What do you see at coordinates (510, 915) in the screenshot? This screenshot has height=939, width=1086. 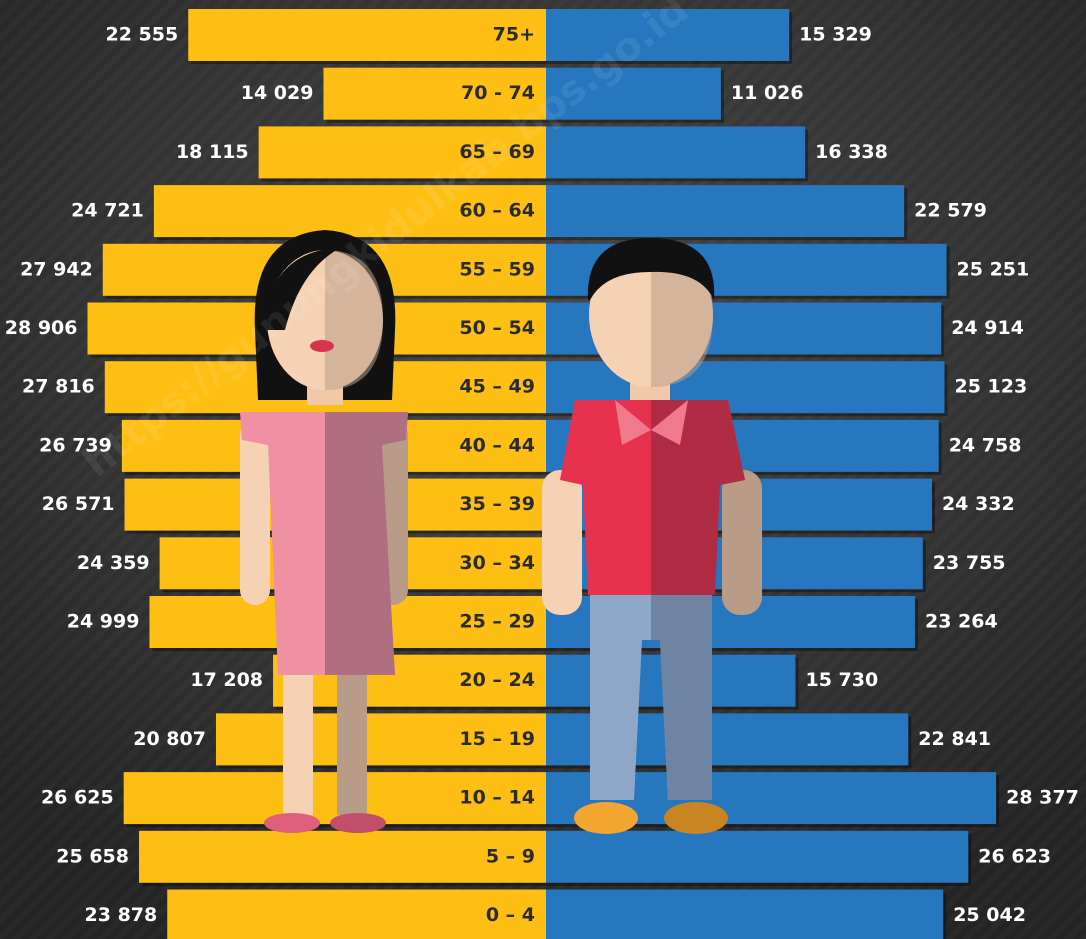 I see `category-label: 0 – 4` at bounding box center [510, 915].